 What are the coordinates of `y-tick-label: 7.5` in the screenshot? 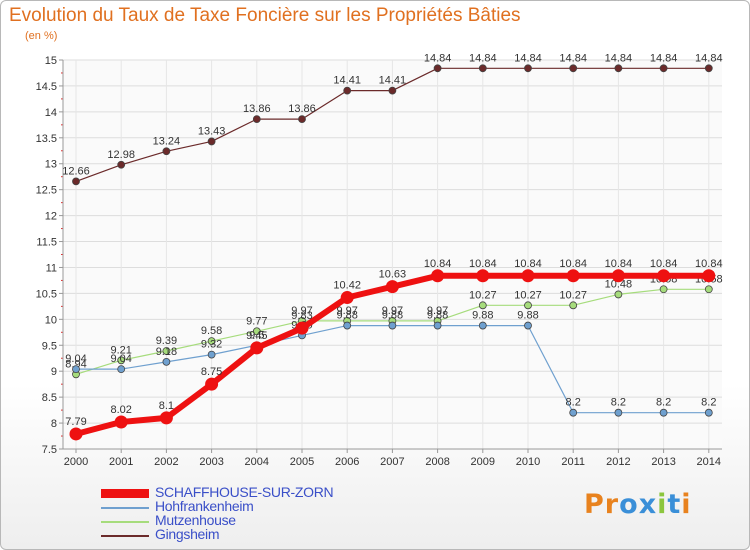 It's located at (49, 450).